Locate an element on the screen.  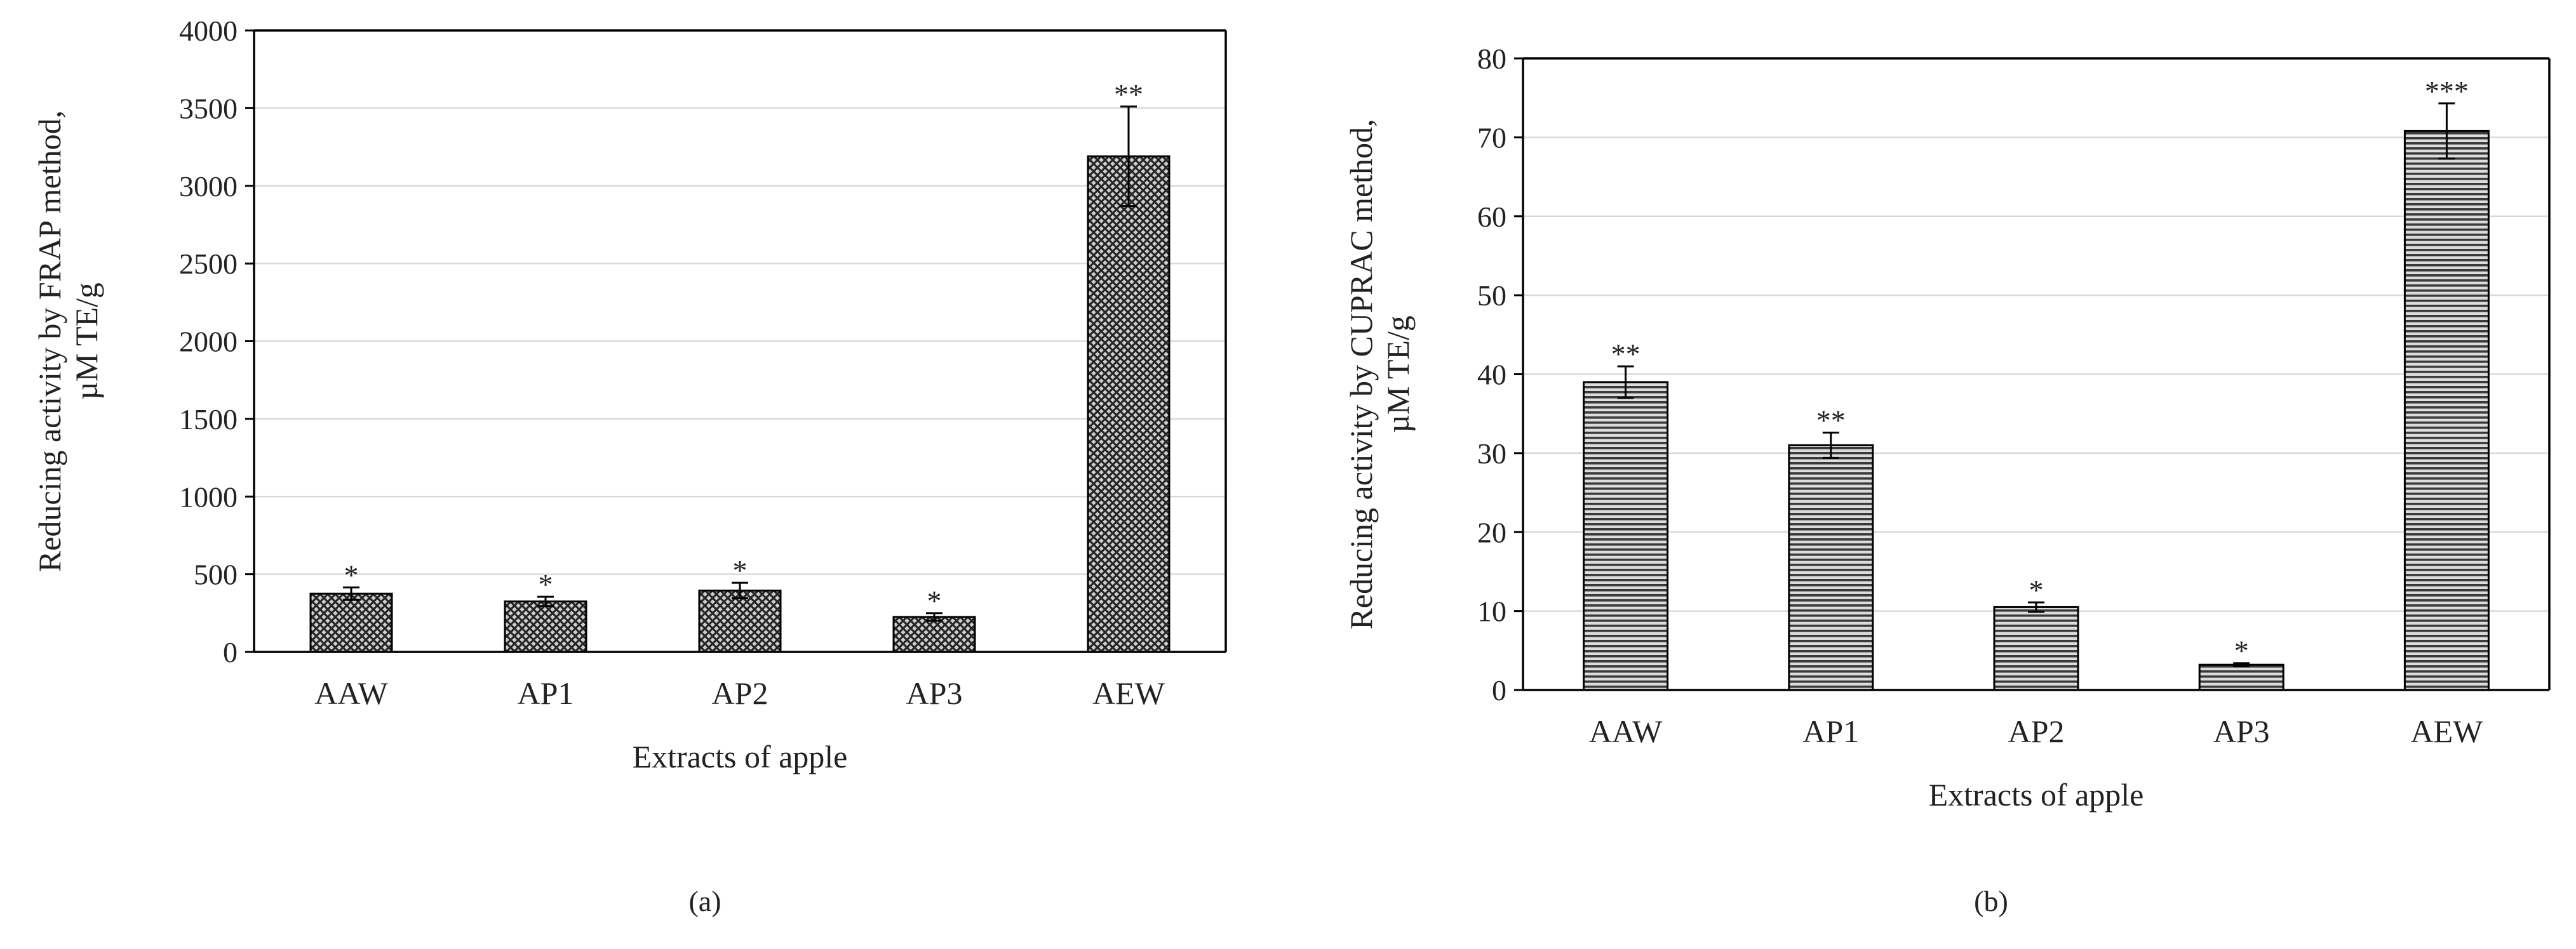
y-tick-label: 10 is located at coordinates (1491, 611).